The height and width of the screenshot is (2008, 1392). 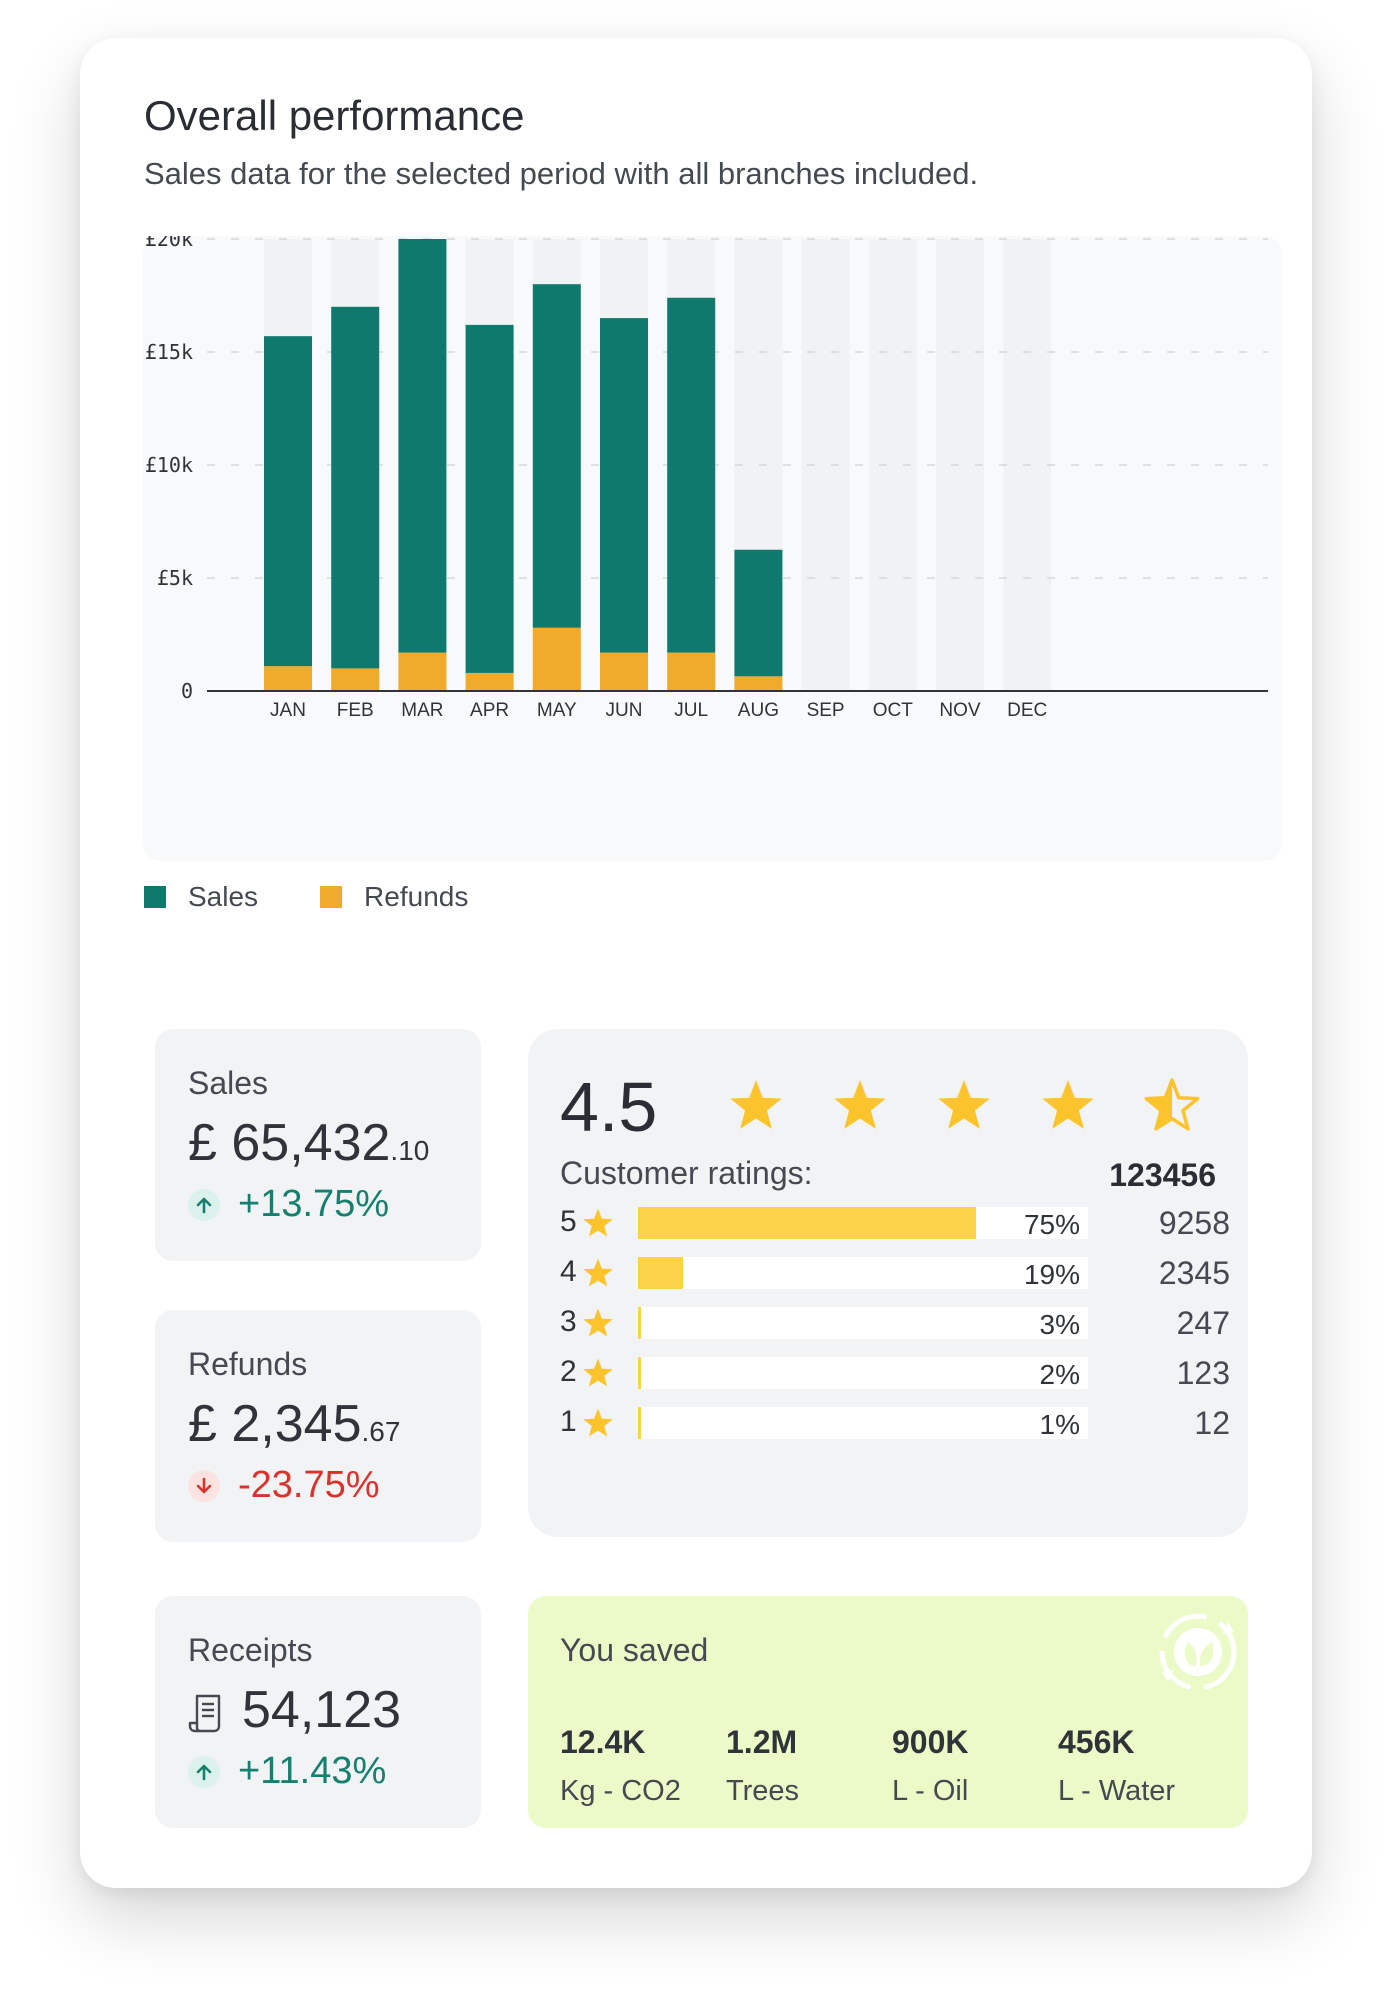 What do you see at coordinates (930, 1742) in the screenshot?
I see `saved-item-value: 900K` at bounding box center [930, 1742].